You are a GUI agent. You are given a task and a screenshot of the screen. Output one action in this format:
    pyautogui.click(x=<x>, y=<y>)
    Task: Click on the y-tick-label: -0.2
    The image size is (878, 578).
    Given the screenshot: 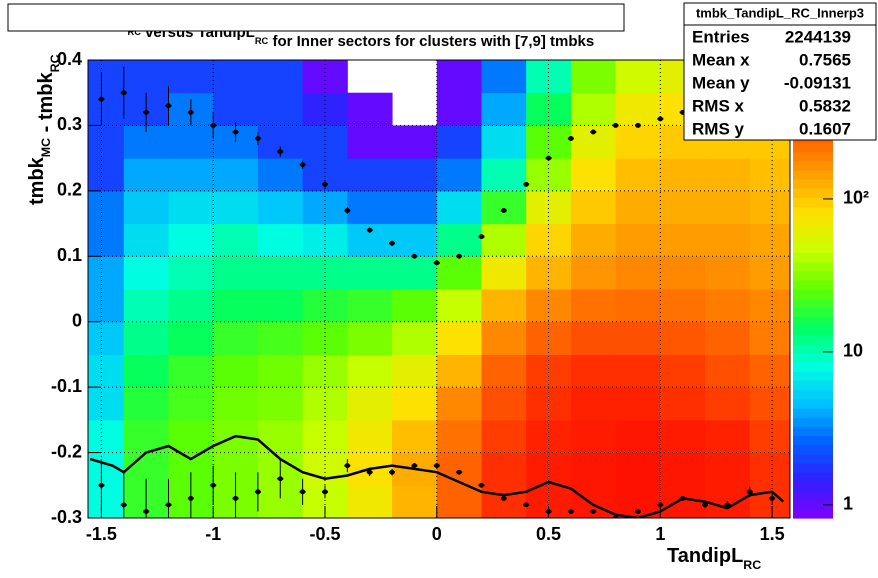 What is the action you would take?
    pyautogui.click(x=66, y=451)
    